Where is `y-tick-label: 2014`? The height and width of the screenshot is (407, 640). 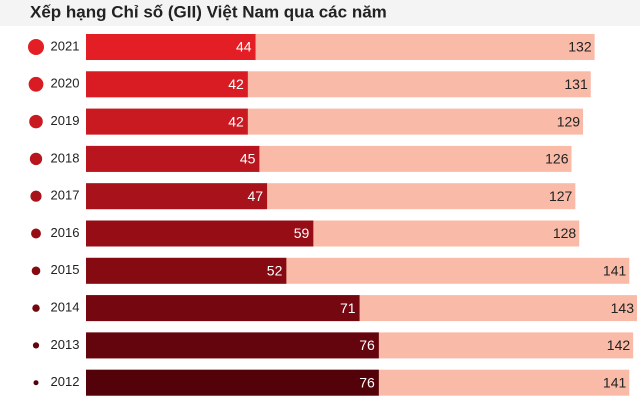
y-tick-label: 2014 is located at coordinates (65, 307).